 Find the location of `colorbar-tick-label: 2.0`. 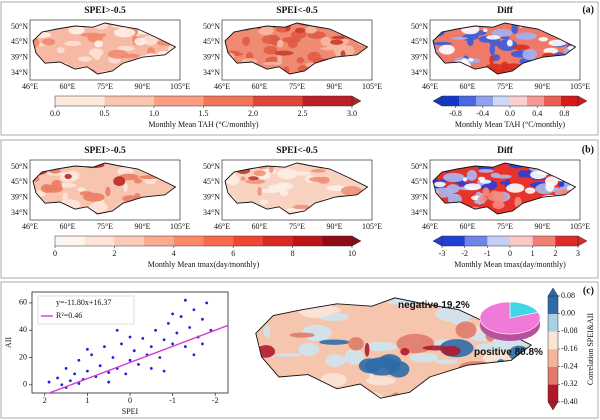

colorbar-tick-label: 2.0 is located at coordinates (253, 113).